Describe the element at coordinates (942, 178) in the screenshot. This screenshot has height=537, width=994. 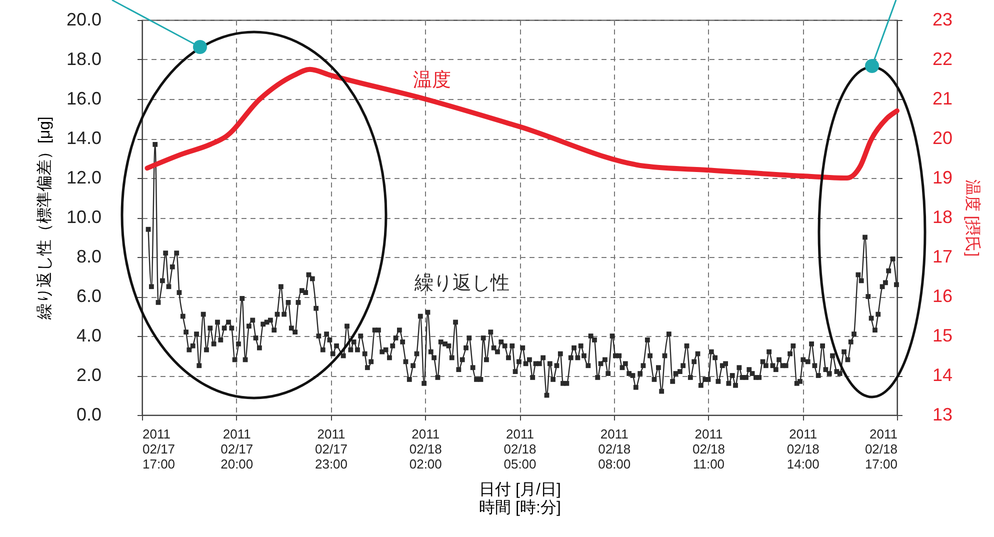
I see `y2-tick-label: 19` at that location.